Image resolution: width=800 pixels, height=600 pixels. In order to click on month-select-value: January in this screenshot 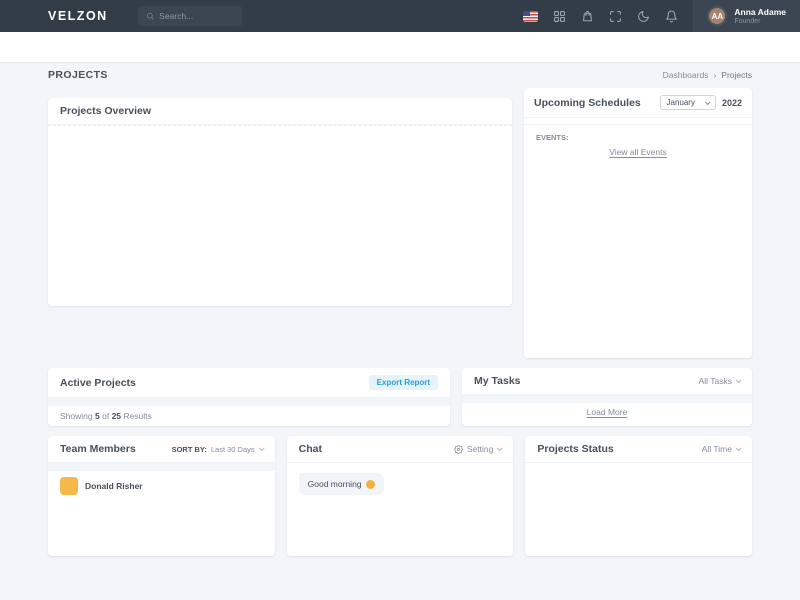, I will do `click(680, 102)`.